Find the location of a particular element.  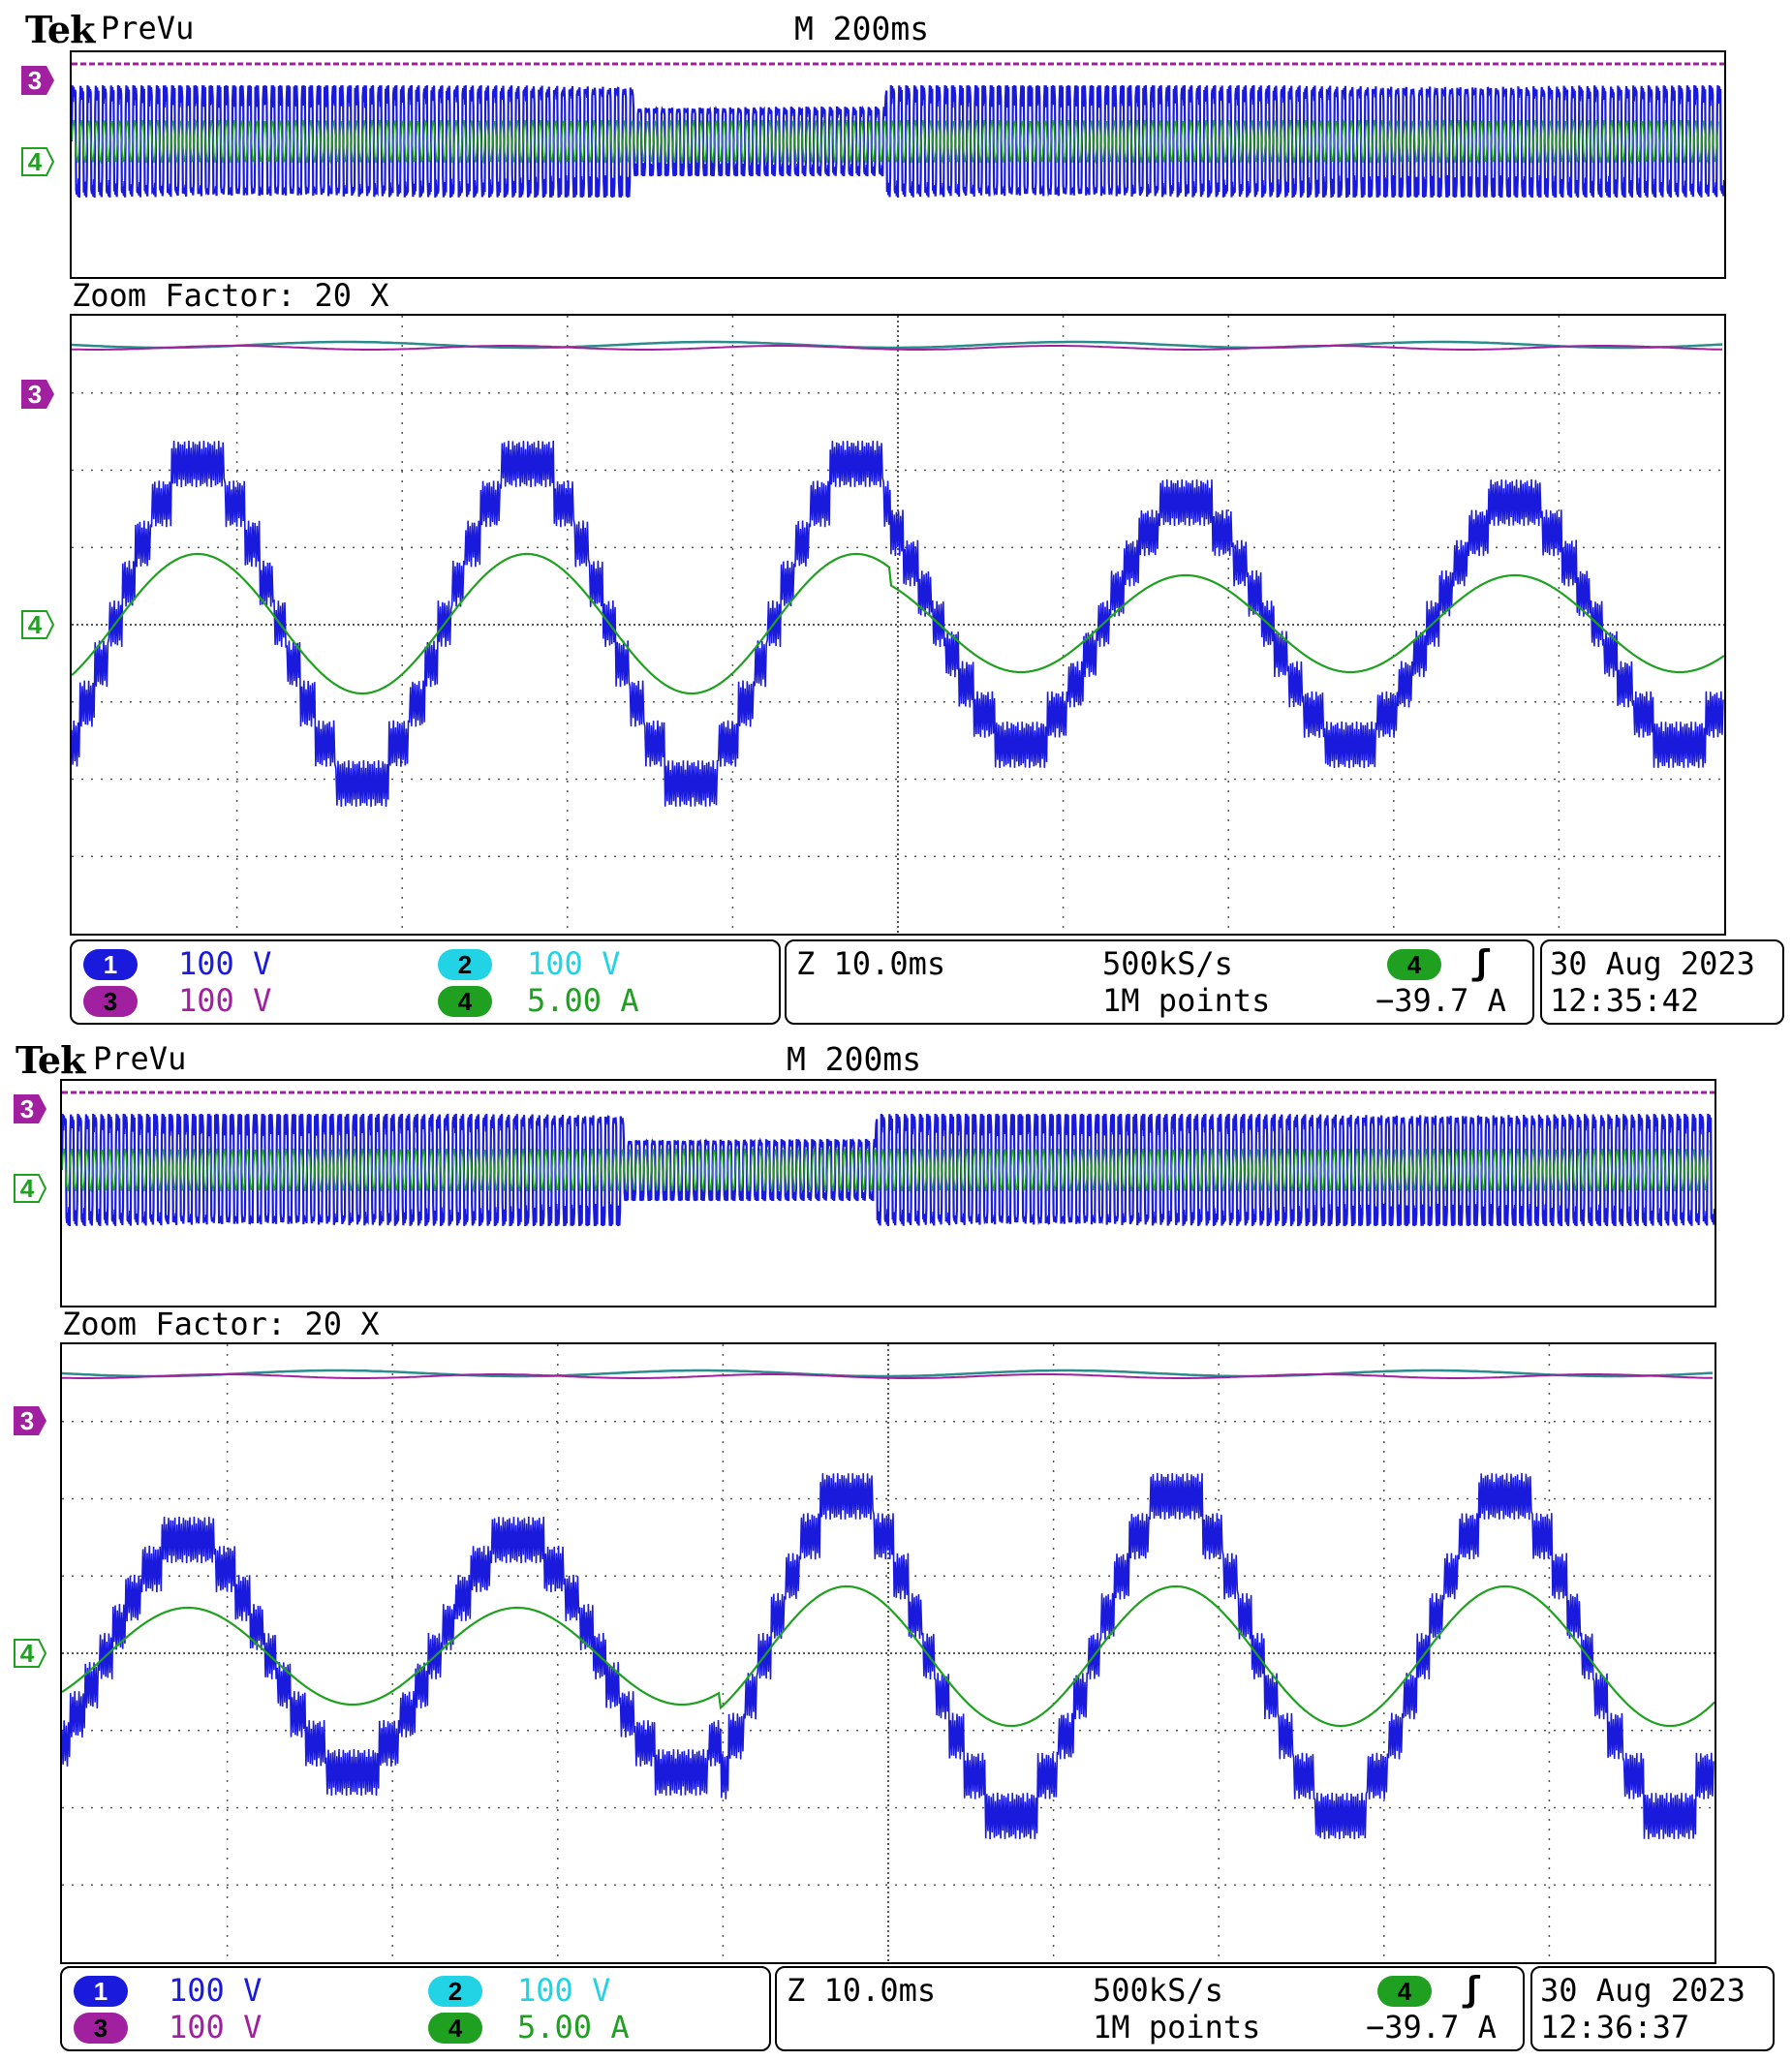

date-time-box: 30 Aug 2023 12:35:42 is located at coordinates (1662, 982).